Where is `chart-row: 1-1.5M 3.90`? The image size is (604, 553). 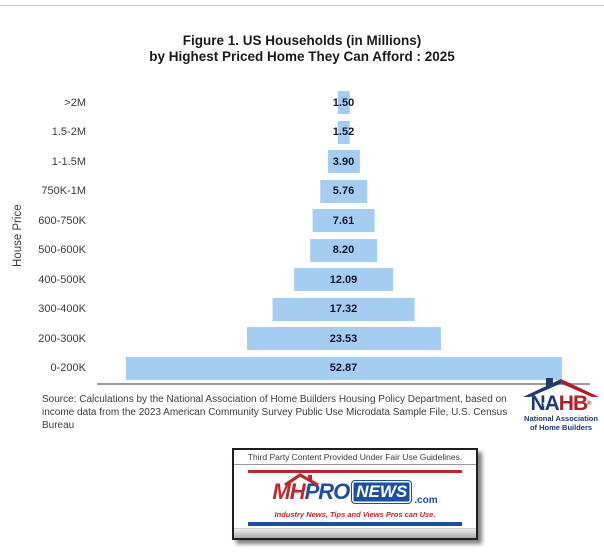 chart-row: 1-1.5M 3.90 is located at coordinates (321, 162).